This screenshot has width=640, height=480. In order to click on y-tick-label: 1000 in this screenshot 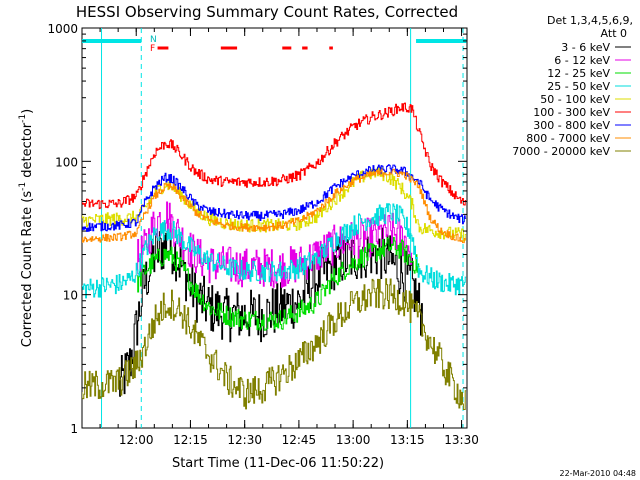, I will do `click(62, 29)`.